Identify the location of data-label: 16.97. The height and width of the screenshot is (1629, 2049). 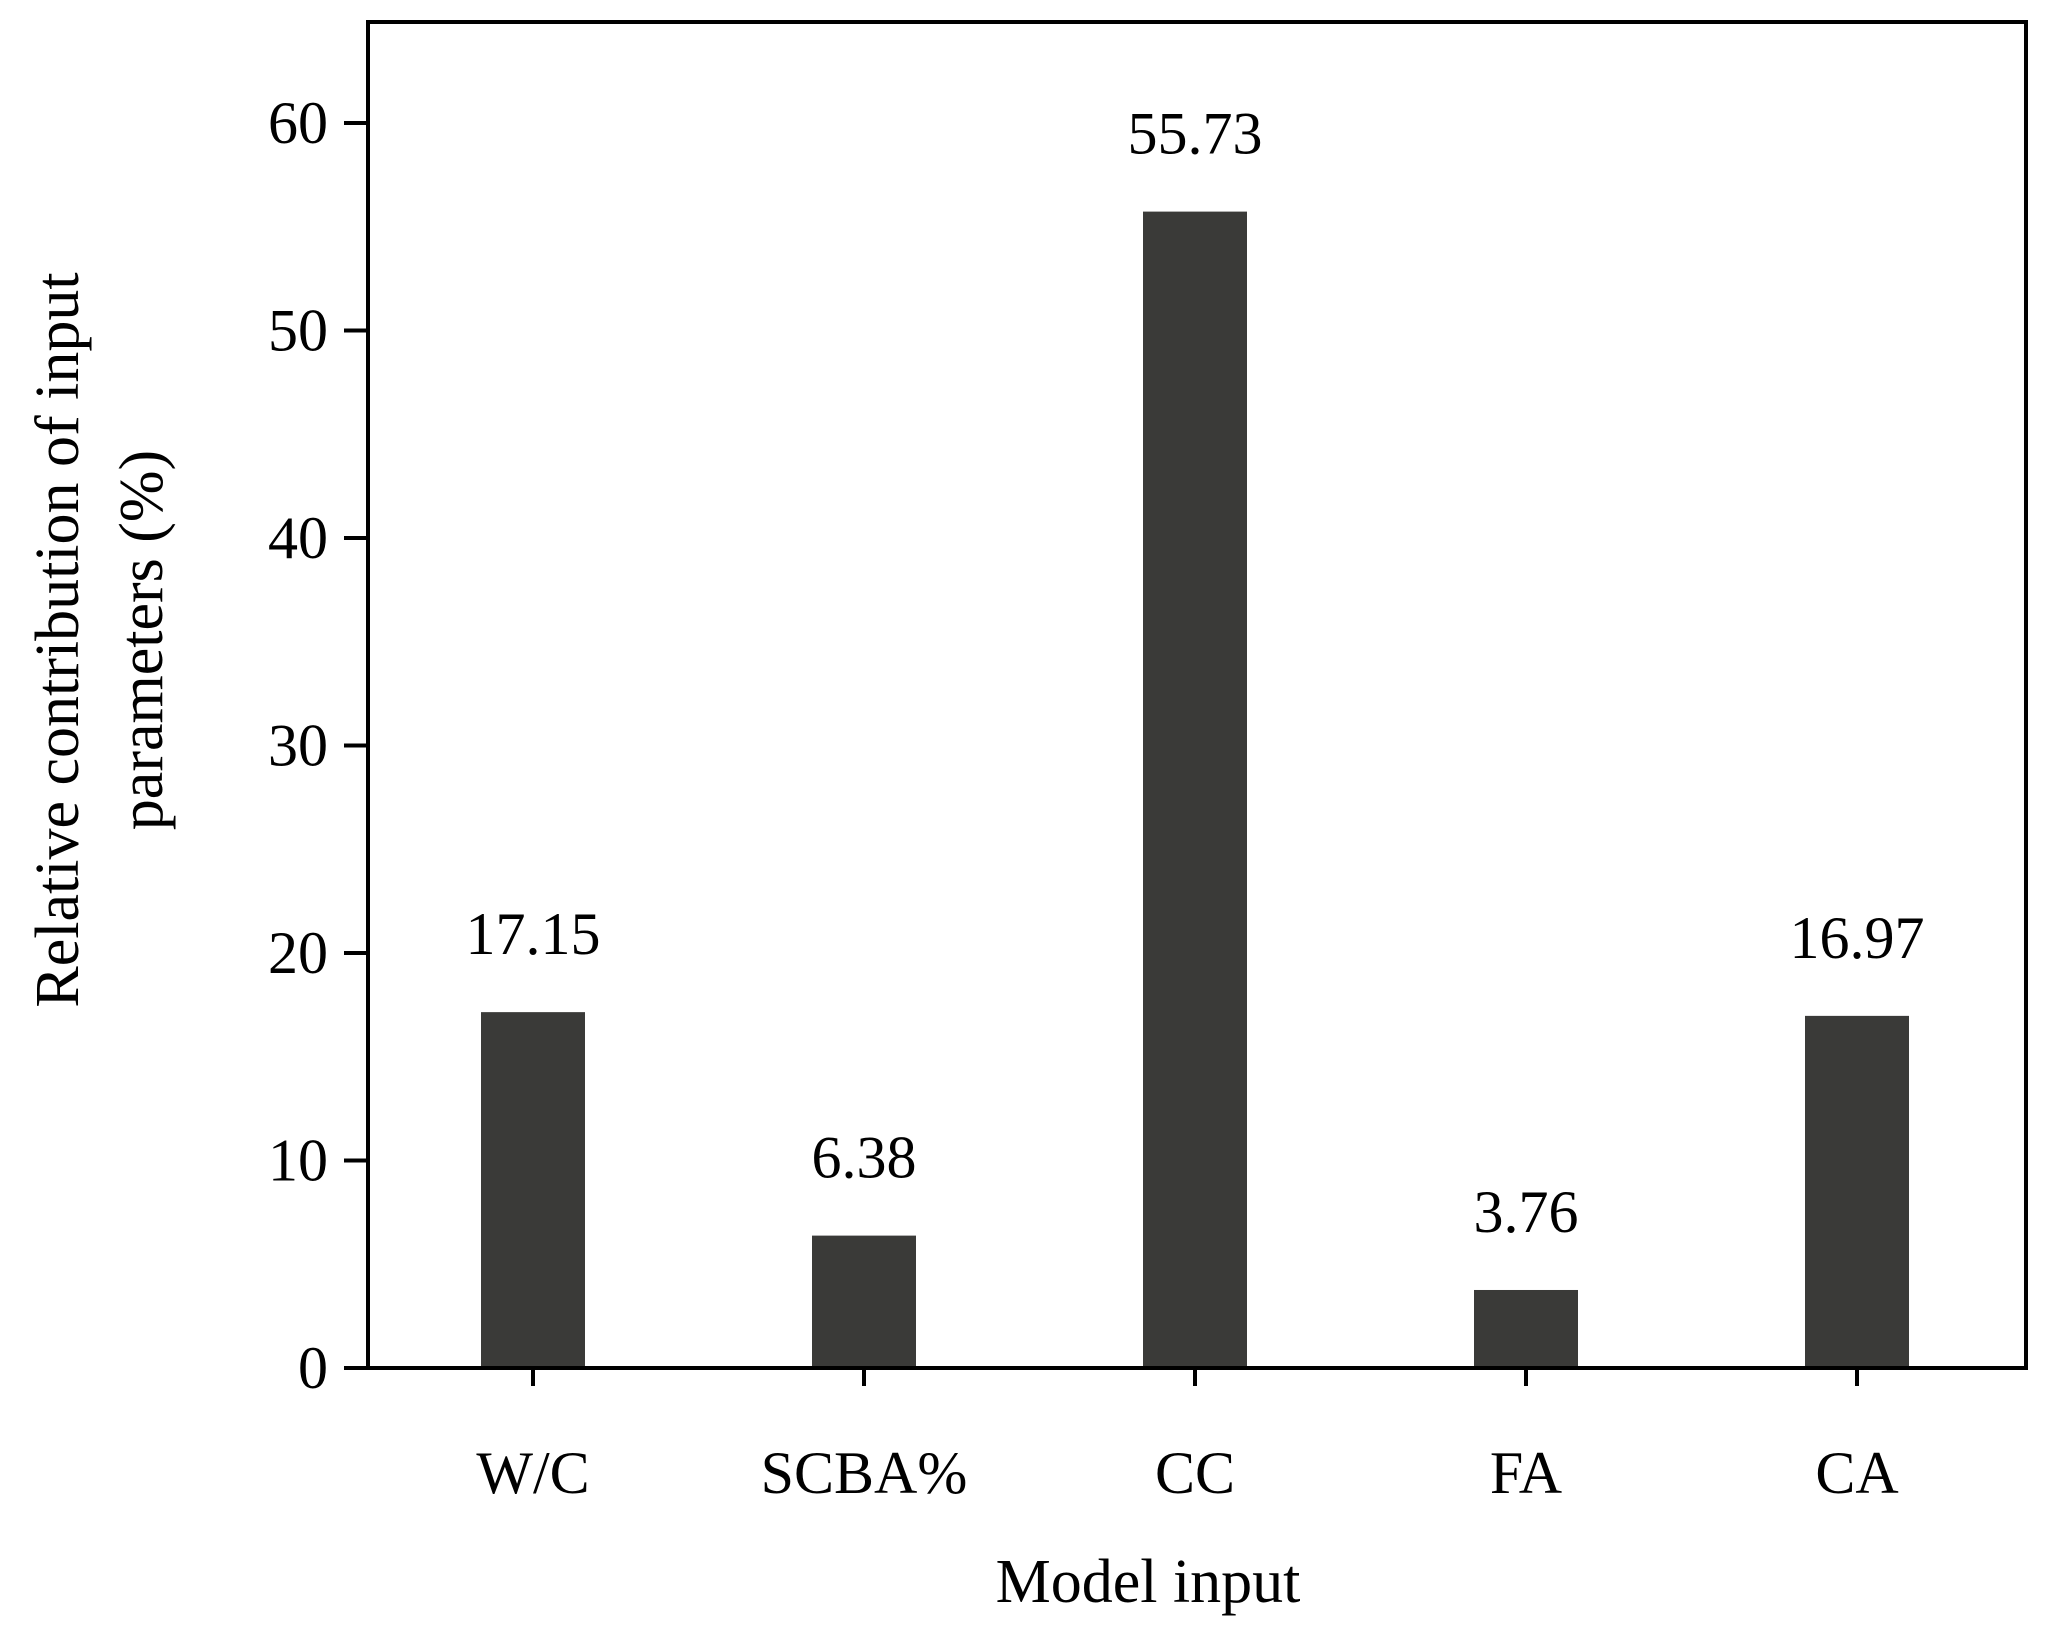
(1857, 938).